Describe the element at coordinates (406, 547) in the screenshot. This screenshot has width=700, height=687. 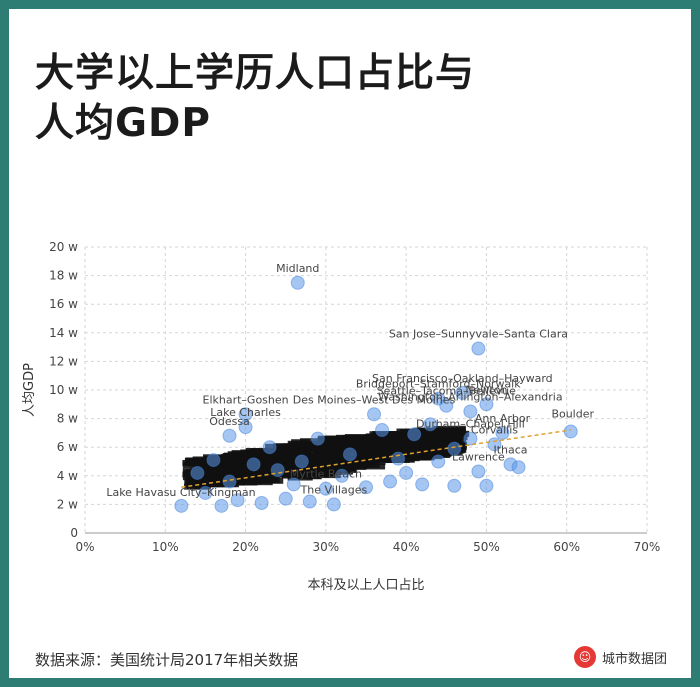
I see `x-tick-label: 40%` at that location.